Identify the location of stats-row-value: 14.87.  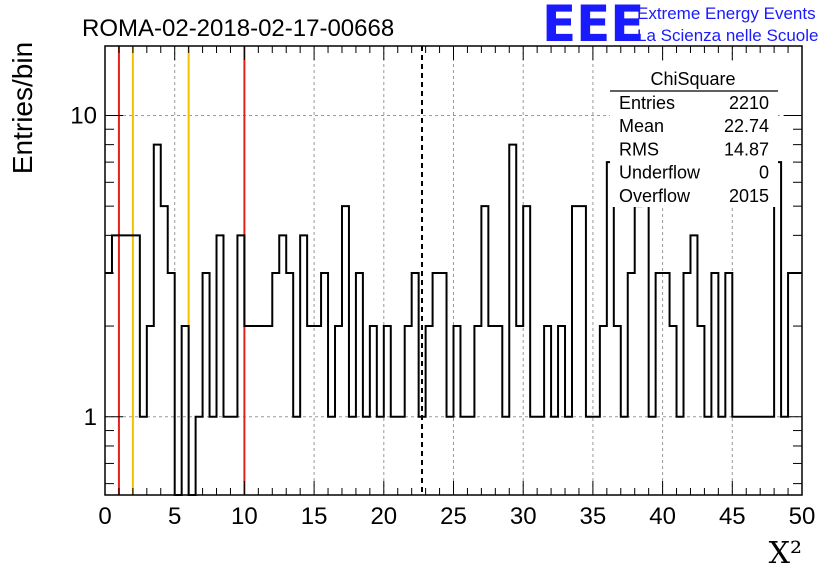
(746, 149).